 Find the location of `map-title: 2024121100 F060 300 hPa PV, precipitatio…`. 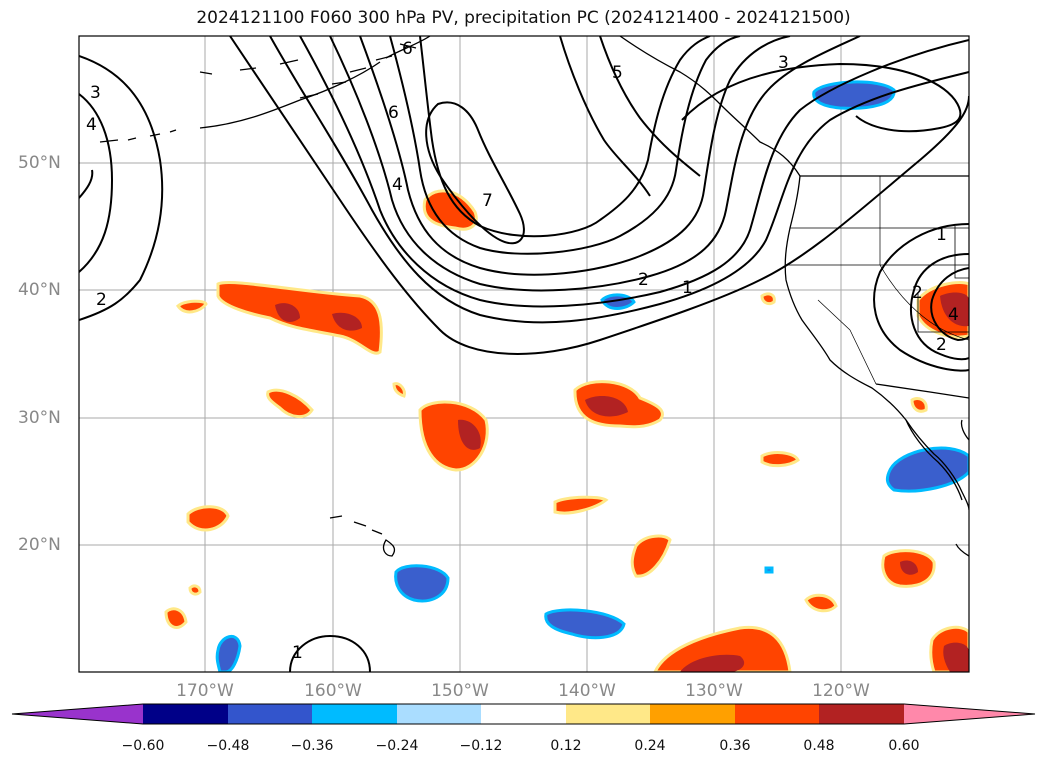

map-title: 2024121100 F060 300 hPa PV, precipitatio… is located at coordinates (523, 18).